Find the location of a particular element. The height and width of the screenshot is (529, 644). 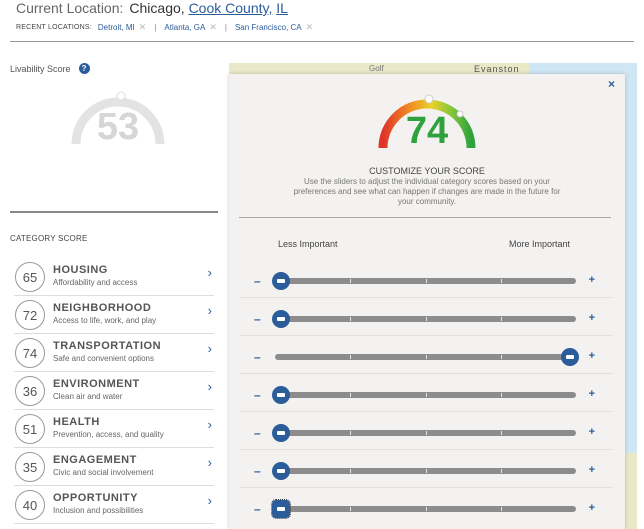

category-score-badge: 74 is located at coordinates (30, 353).